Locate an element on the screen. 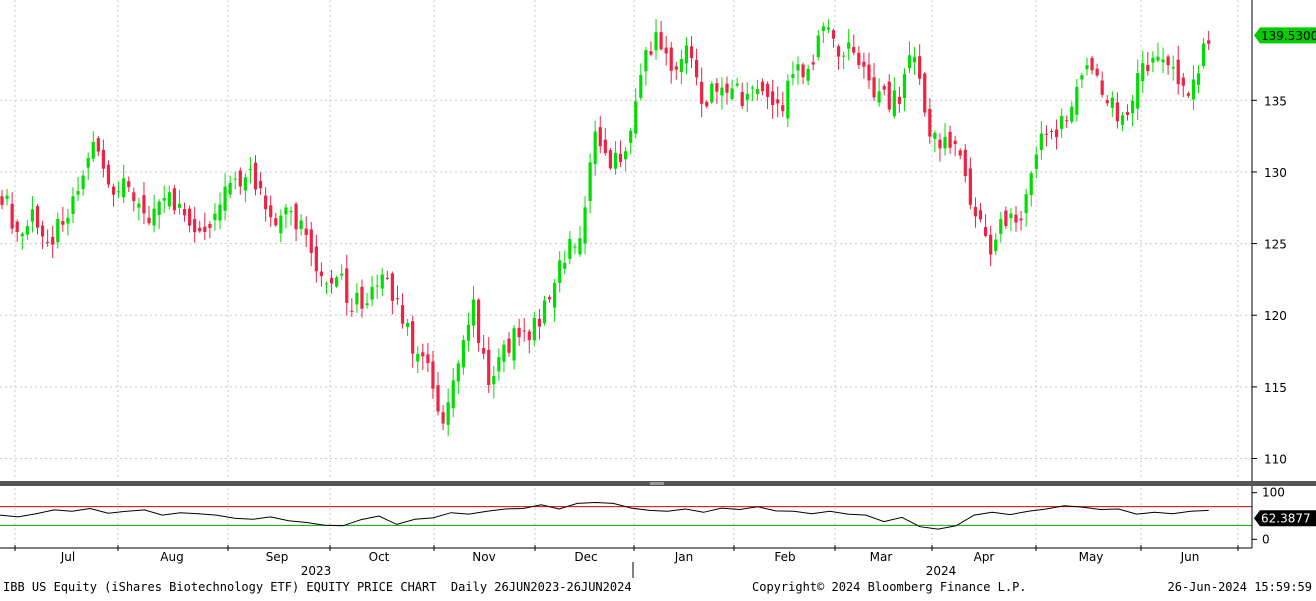 This screenshot has width=1316, height=601. copyright-notice: Copyright© 2024 Bloomberg Finance L.P. is located at coordinates (889, 587).